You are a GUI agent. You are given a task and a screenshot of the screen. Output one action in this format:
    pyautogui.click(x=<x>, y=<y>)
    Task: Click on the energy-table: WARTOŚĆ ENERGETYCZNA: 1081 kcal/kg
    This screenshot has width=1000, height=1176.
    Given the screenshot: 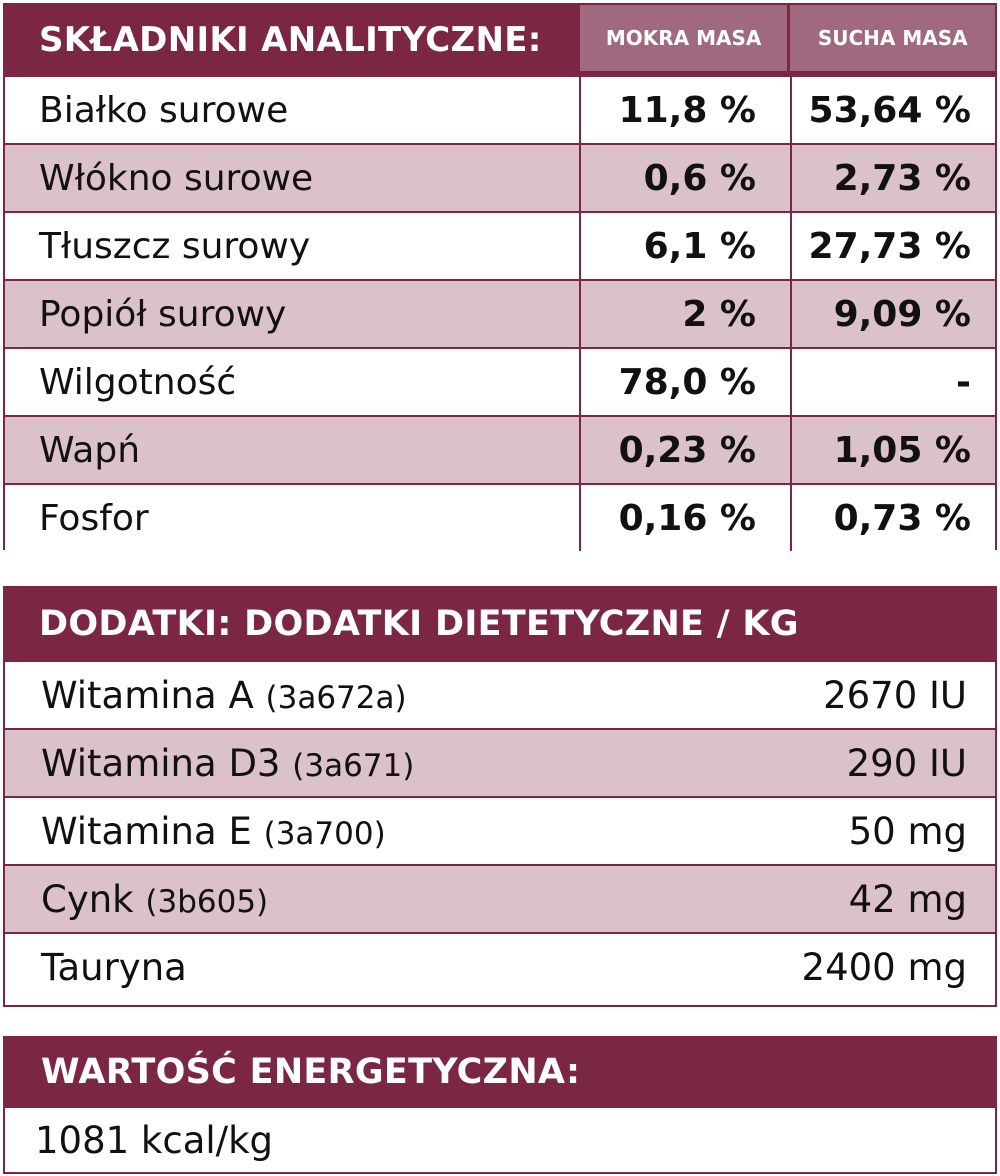 What is the action you would take?
    pyautogui.click(x=500, y=1105)
    